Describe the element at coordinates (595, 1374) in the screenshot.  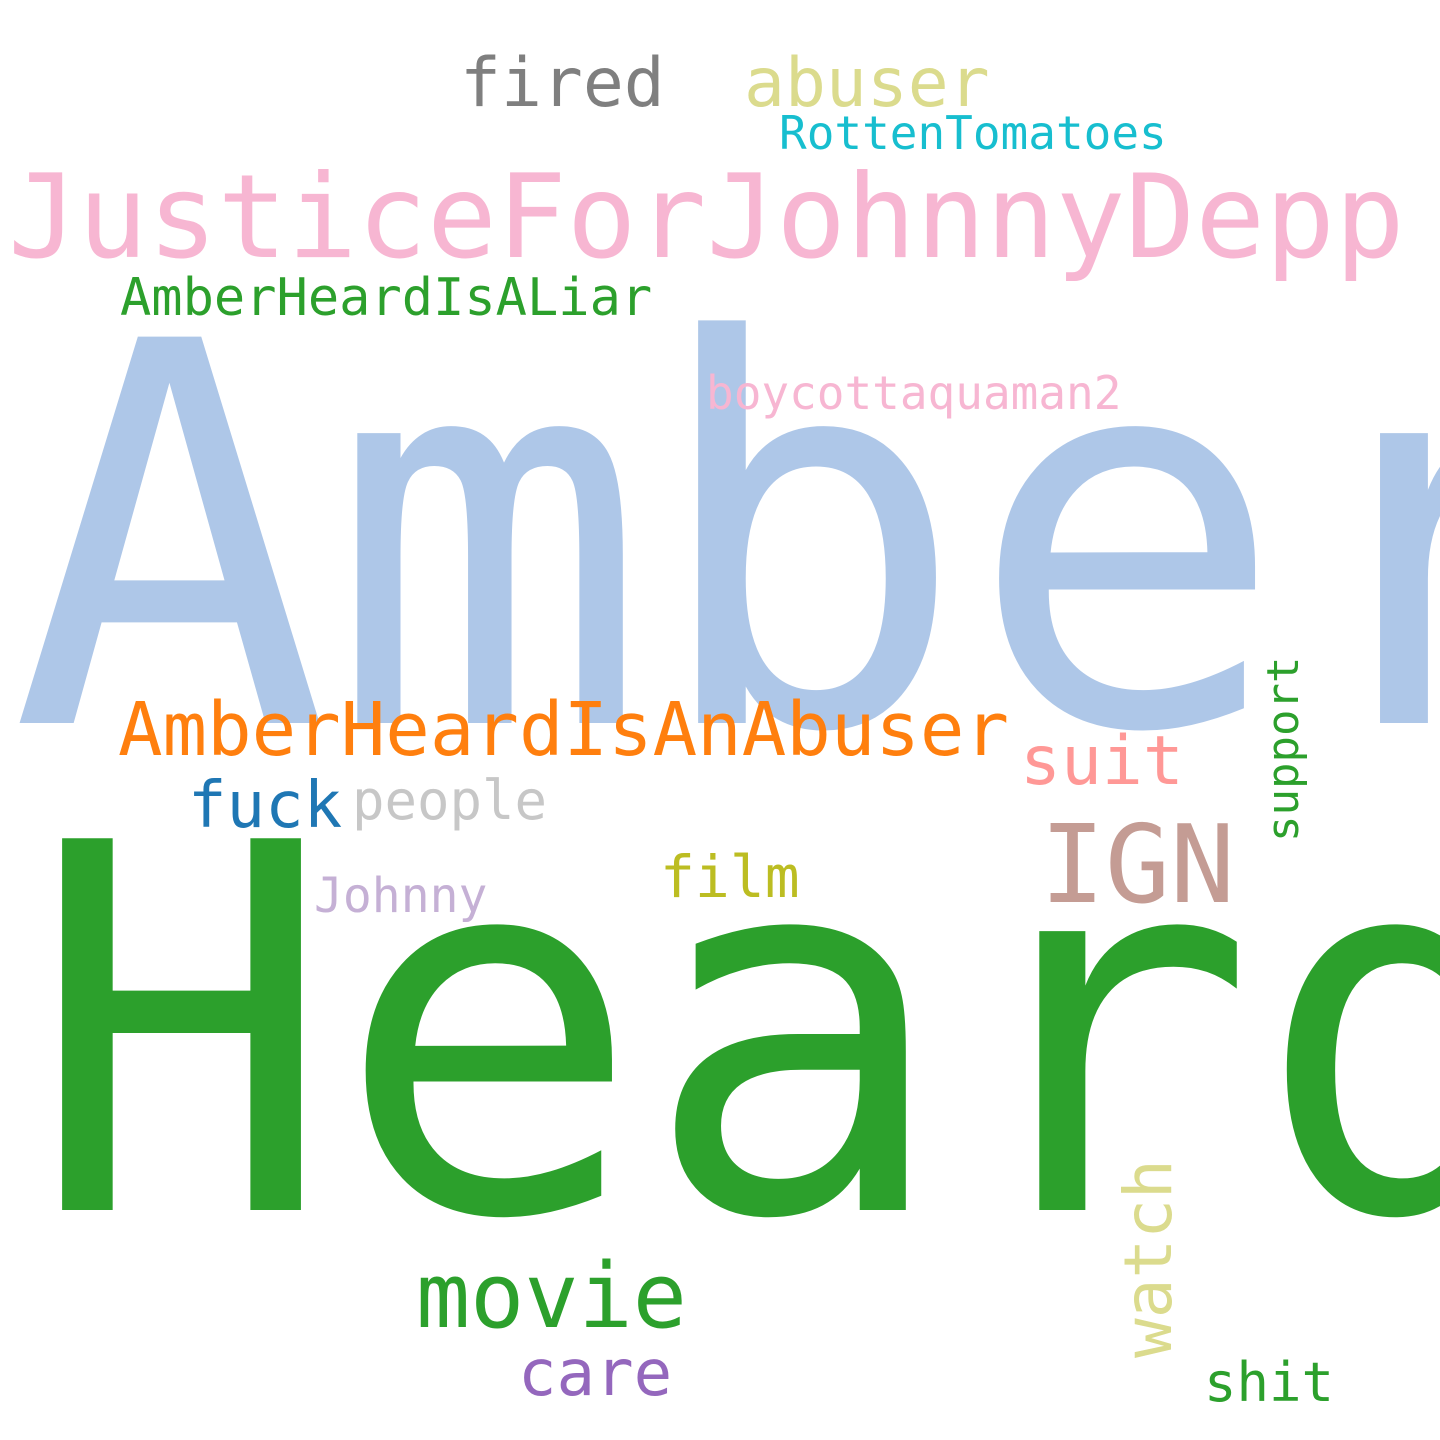
I see `word-care: care` at that location.